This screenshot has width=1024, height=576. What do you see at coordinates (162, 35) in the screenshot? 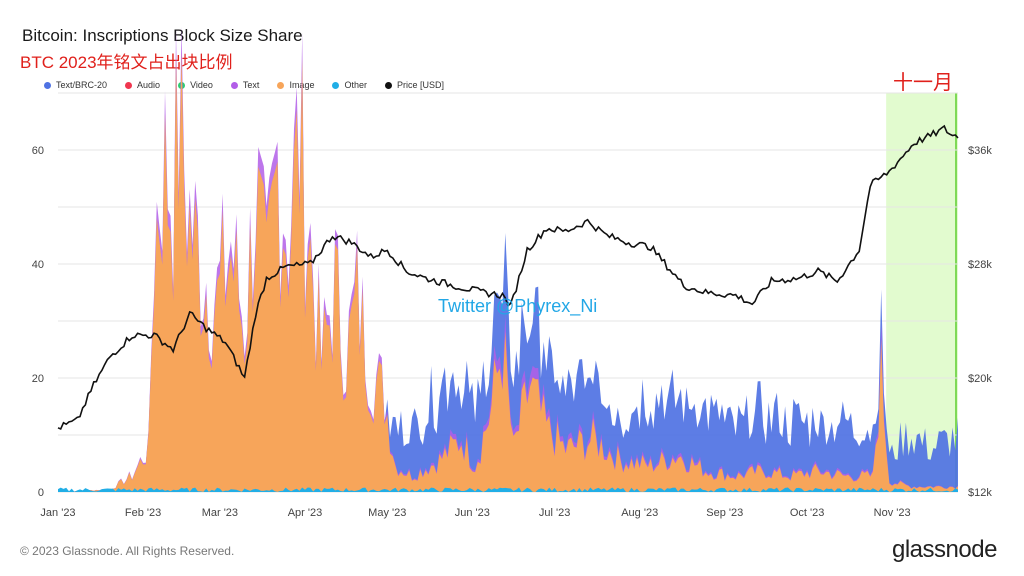
I see `chart-title: Bitcoin: Inscriptions Block Size Share` at bounding box center [162, 35].